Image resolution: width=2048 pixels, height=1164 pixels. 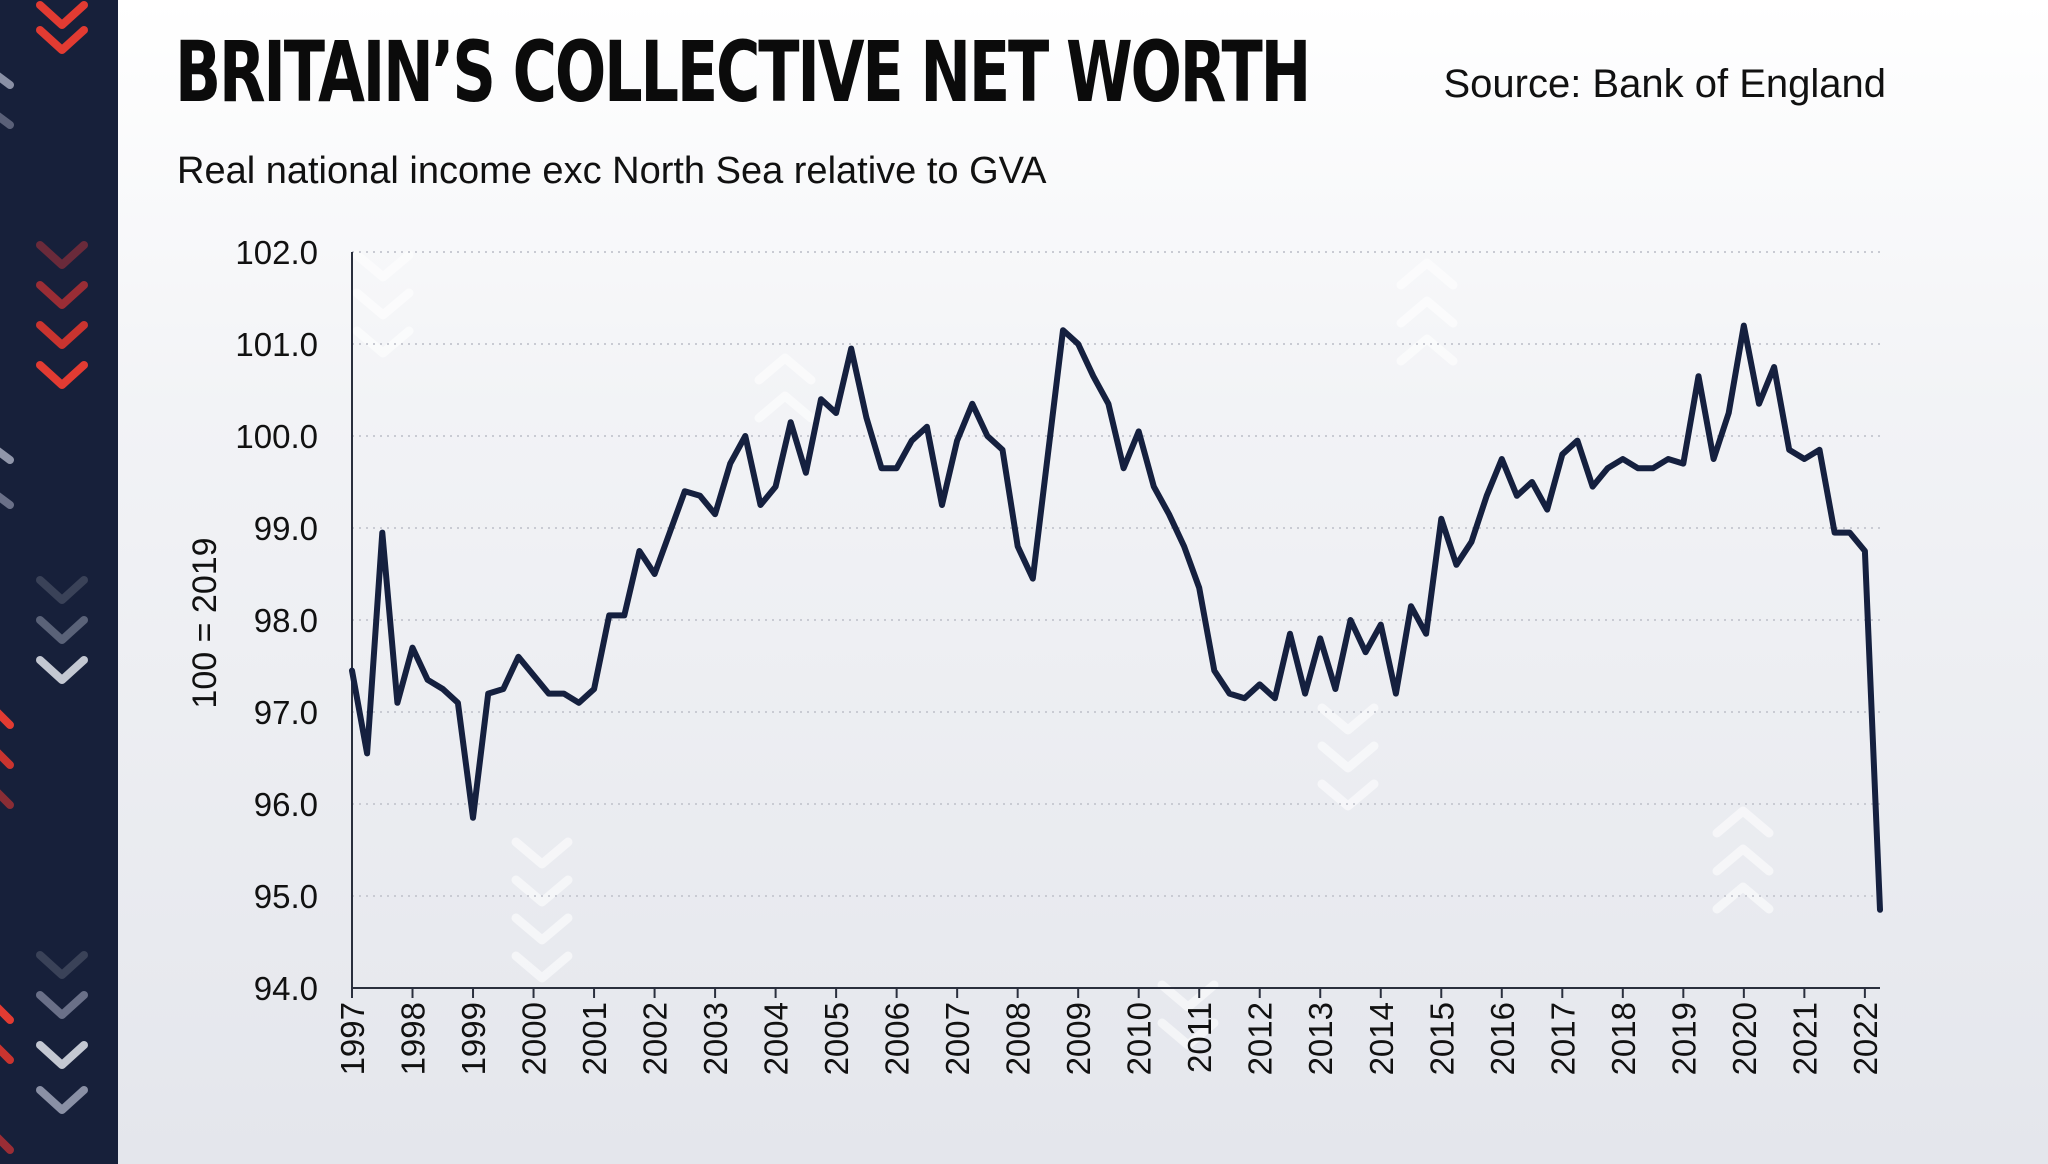 What do you see at coordinates (655, 1038) in the screenshot?
I see `x-tick-label: 2002` at bounding box center [655, 1038].